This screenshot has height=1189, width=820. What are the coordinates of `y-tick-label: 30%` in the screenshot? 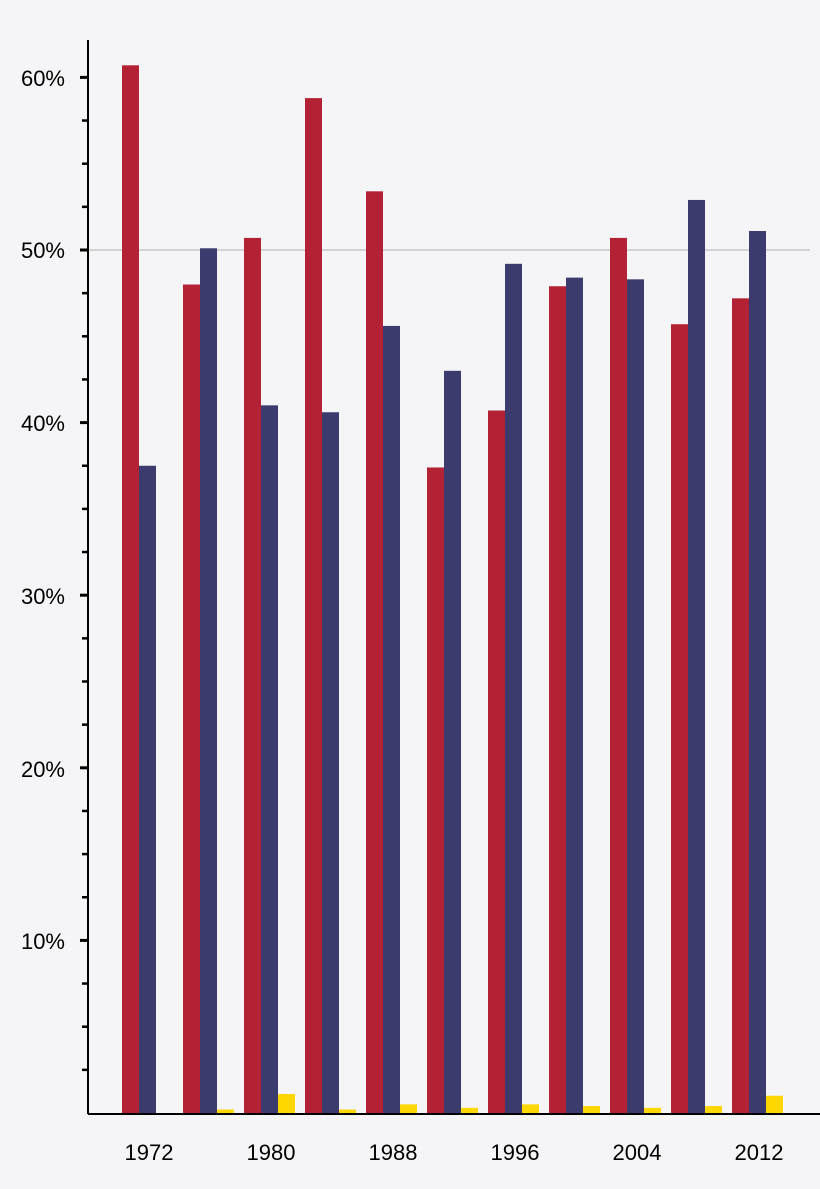 It's located at (43, 596).